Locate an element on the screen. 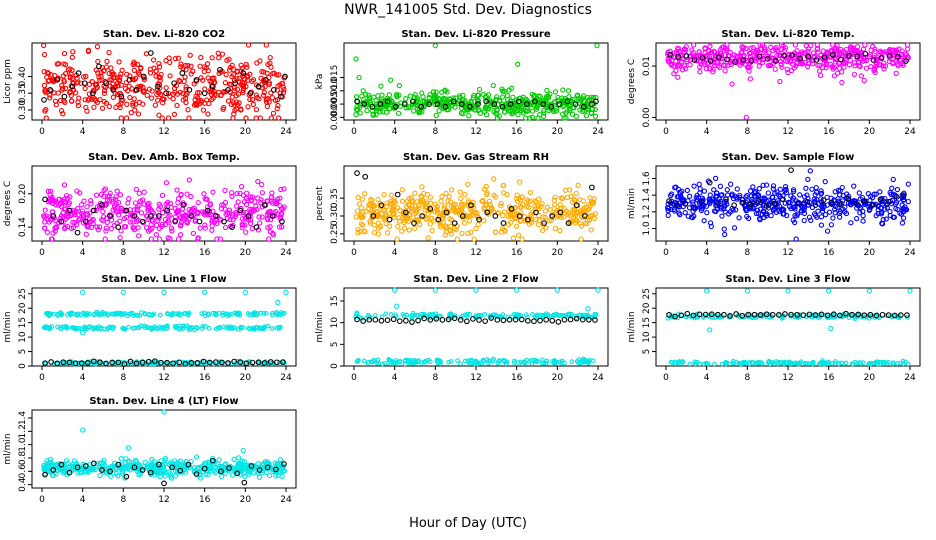 This screenshot has height=540, width=936. x-tick-label: 4 is located at coordinates (395, 253).